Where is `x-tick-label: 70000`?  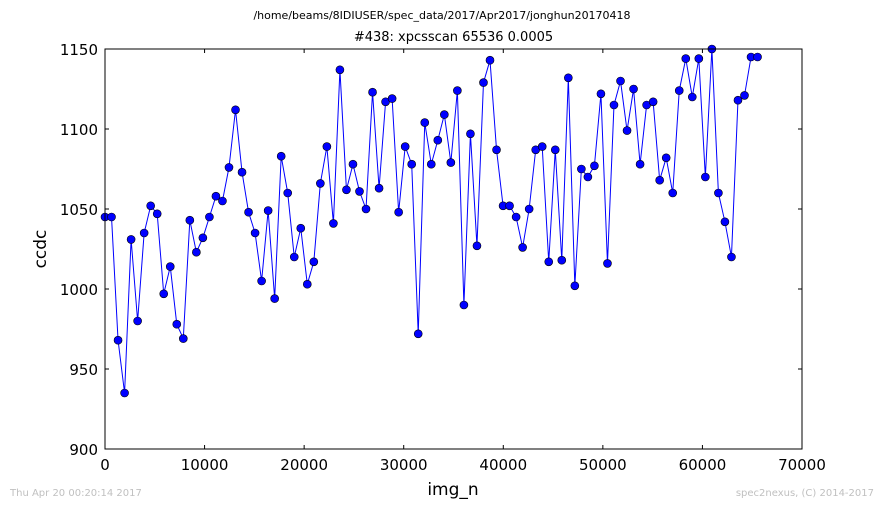 x-tick-label: 70000 is located at coordinates (802, 465).